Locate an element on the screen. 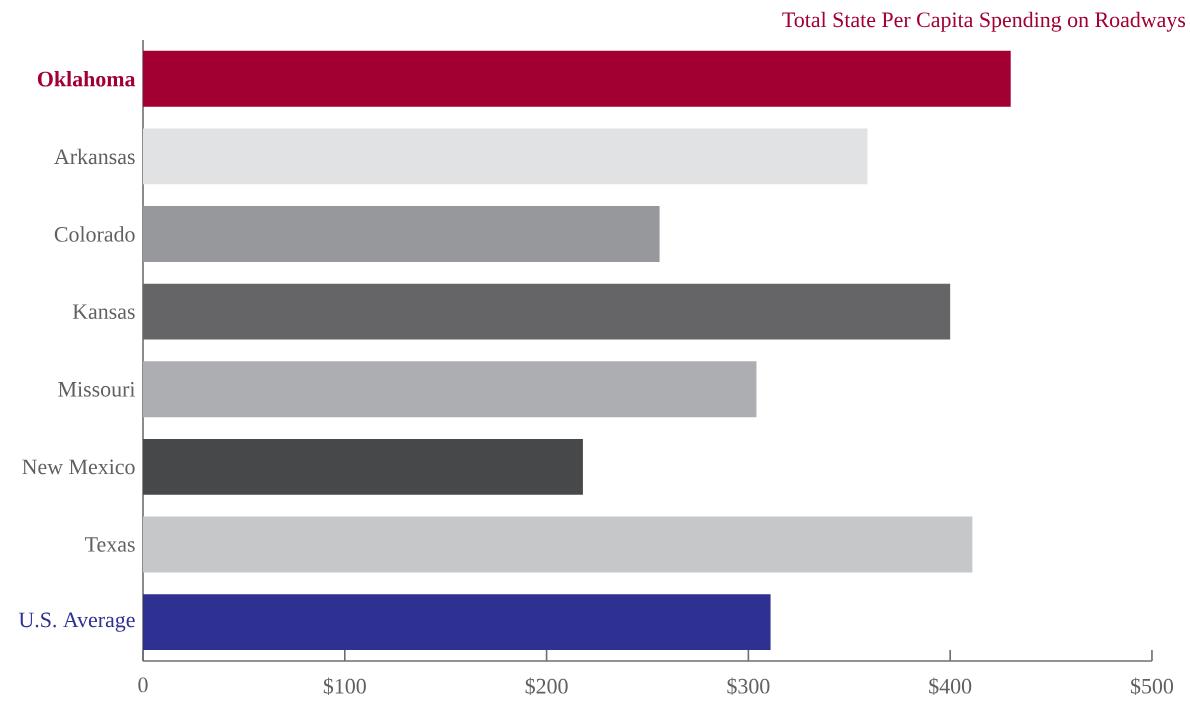 The height and width of the screenshot is (710, 1190). y-tick-label: New Mexico is located at coordinates (78, 467).